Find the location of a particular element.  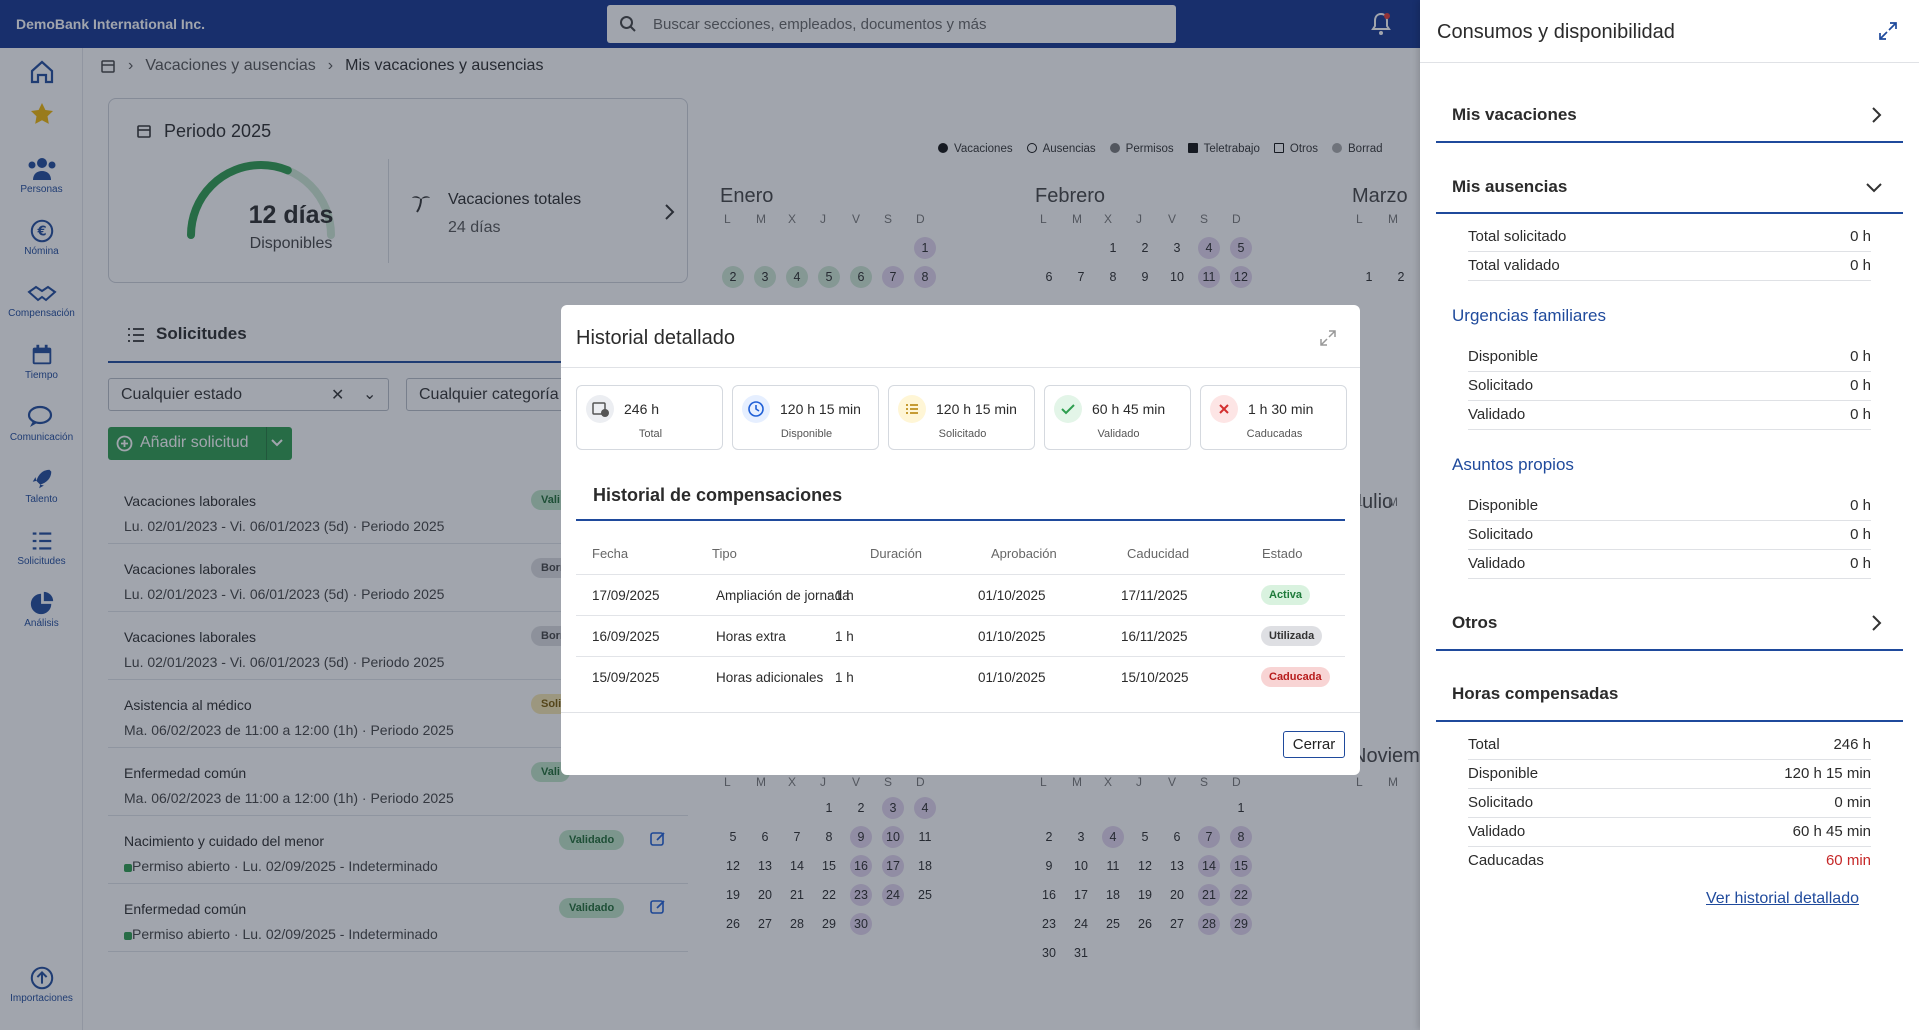

nav-nomina: € Nómina is located at coordinates (41, 237).